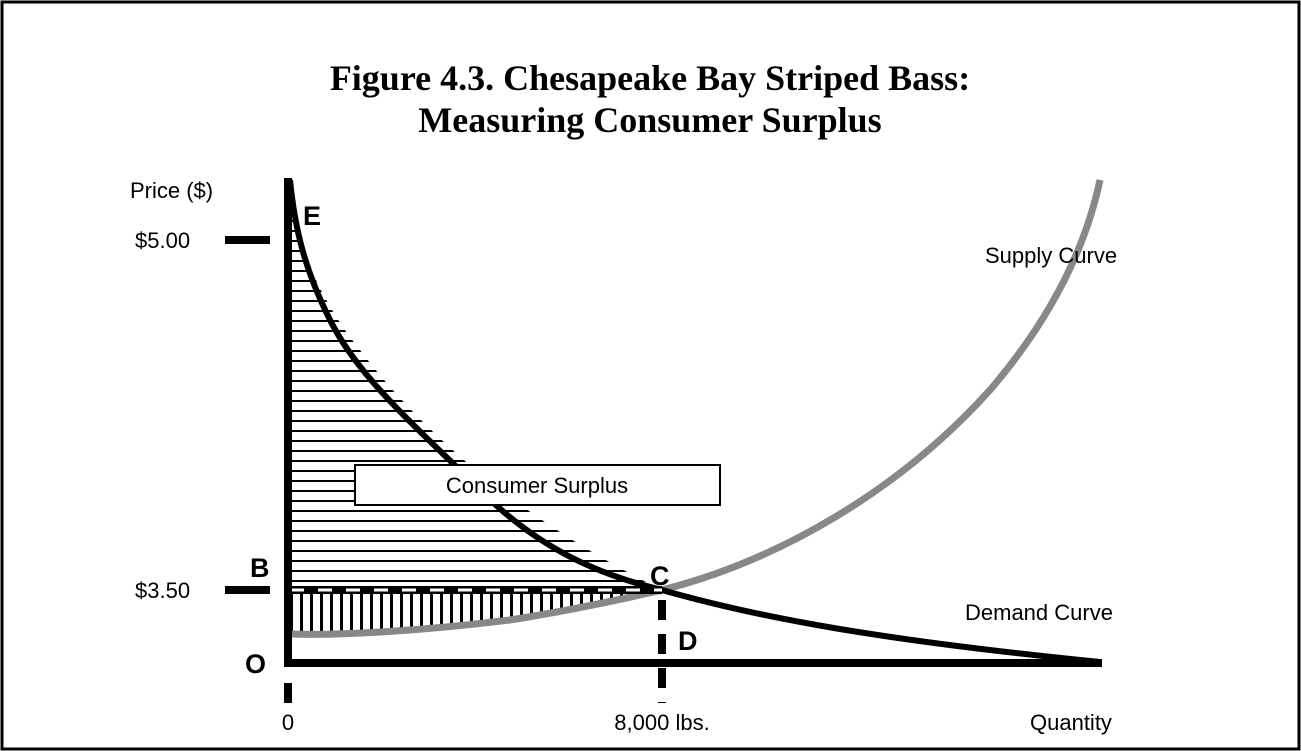 This screenshot has height=751, width=1301. Describe the element at coordinates (1051, 255) in the screenshot. I see `supply-label: Supply Curve` at that location.